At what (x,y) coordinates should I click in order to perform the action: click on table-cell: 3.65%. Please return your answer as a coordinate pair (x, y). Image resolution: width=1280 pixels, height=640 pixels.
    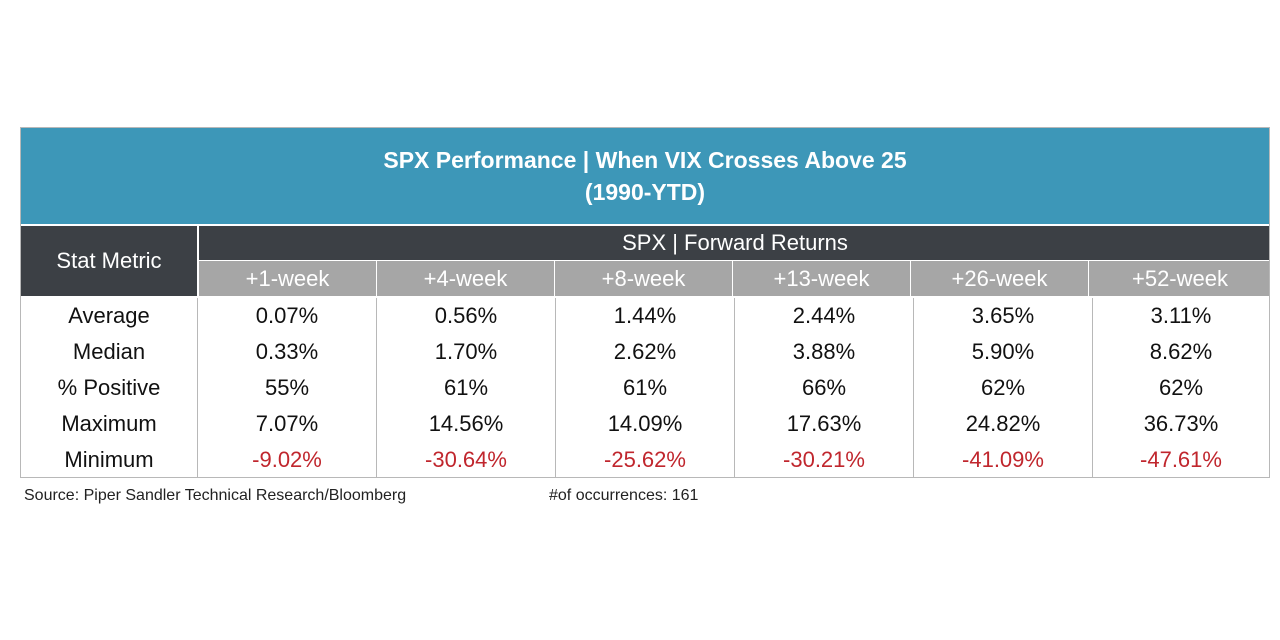
    Looking at the image, I should click on (1003, 316).